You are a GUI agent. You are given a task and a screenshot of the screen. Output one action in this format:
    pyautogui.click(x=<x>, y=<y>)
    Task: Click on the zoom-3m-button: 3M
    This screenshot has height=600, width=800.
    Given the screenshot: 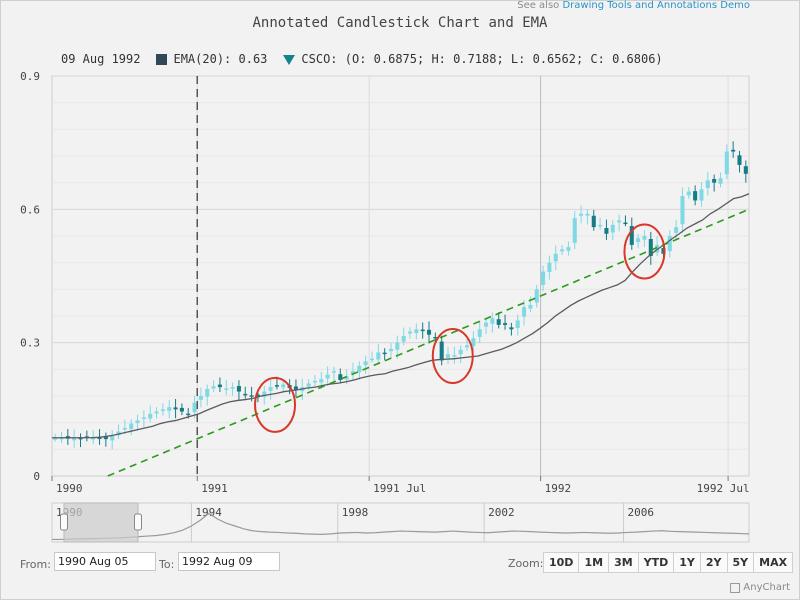 What is the action you would take?
    pyautogui.click(x=623, y=562)
    